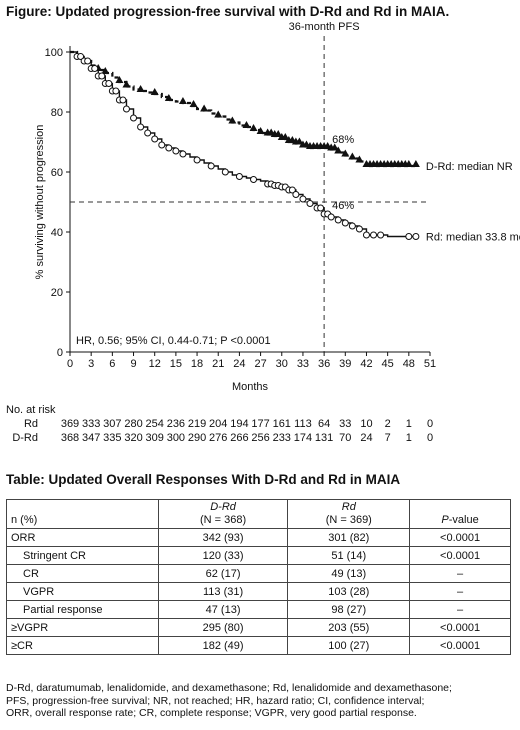  I want to click on y-tick-label: 80, so click(57, 113).